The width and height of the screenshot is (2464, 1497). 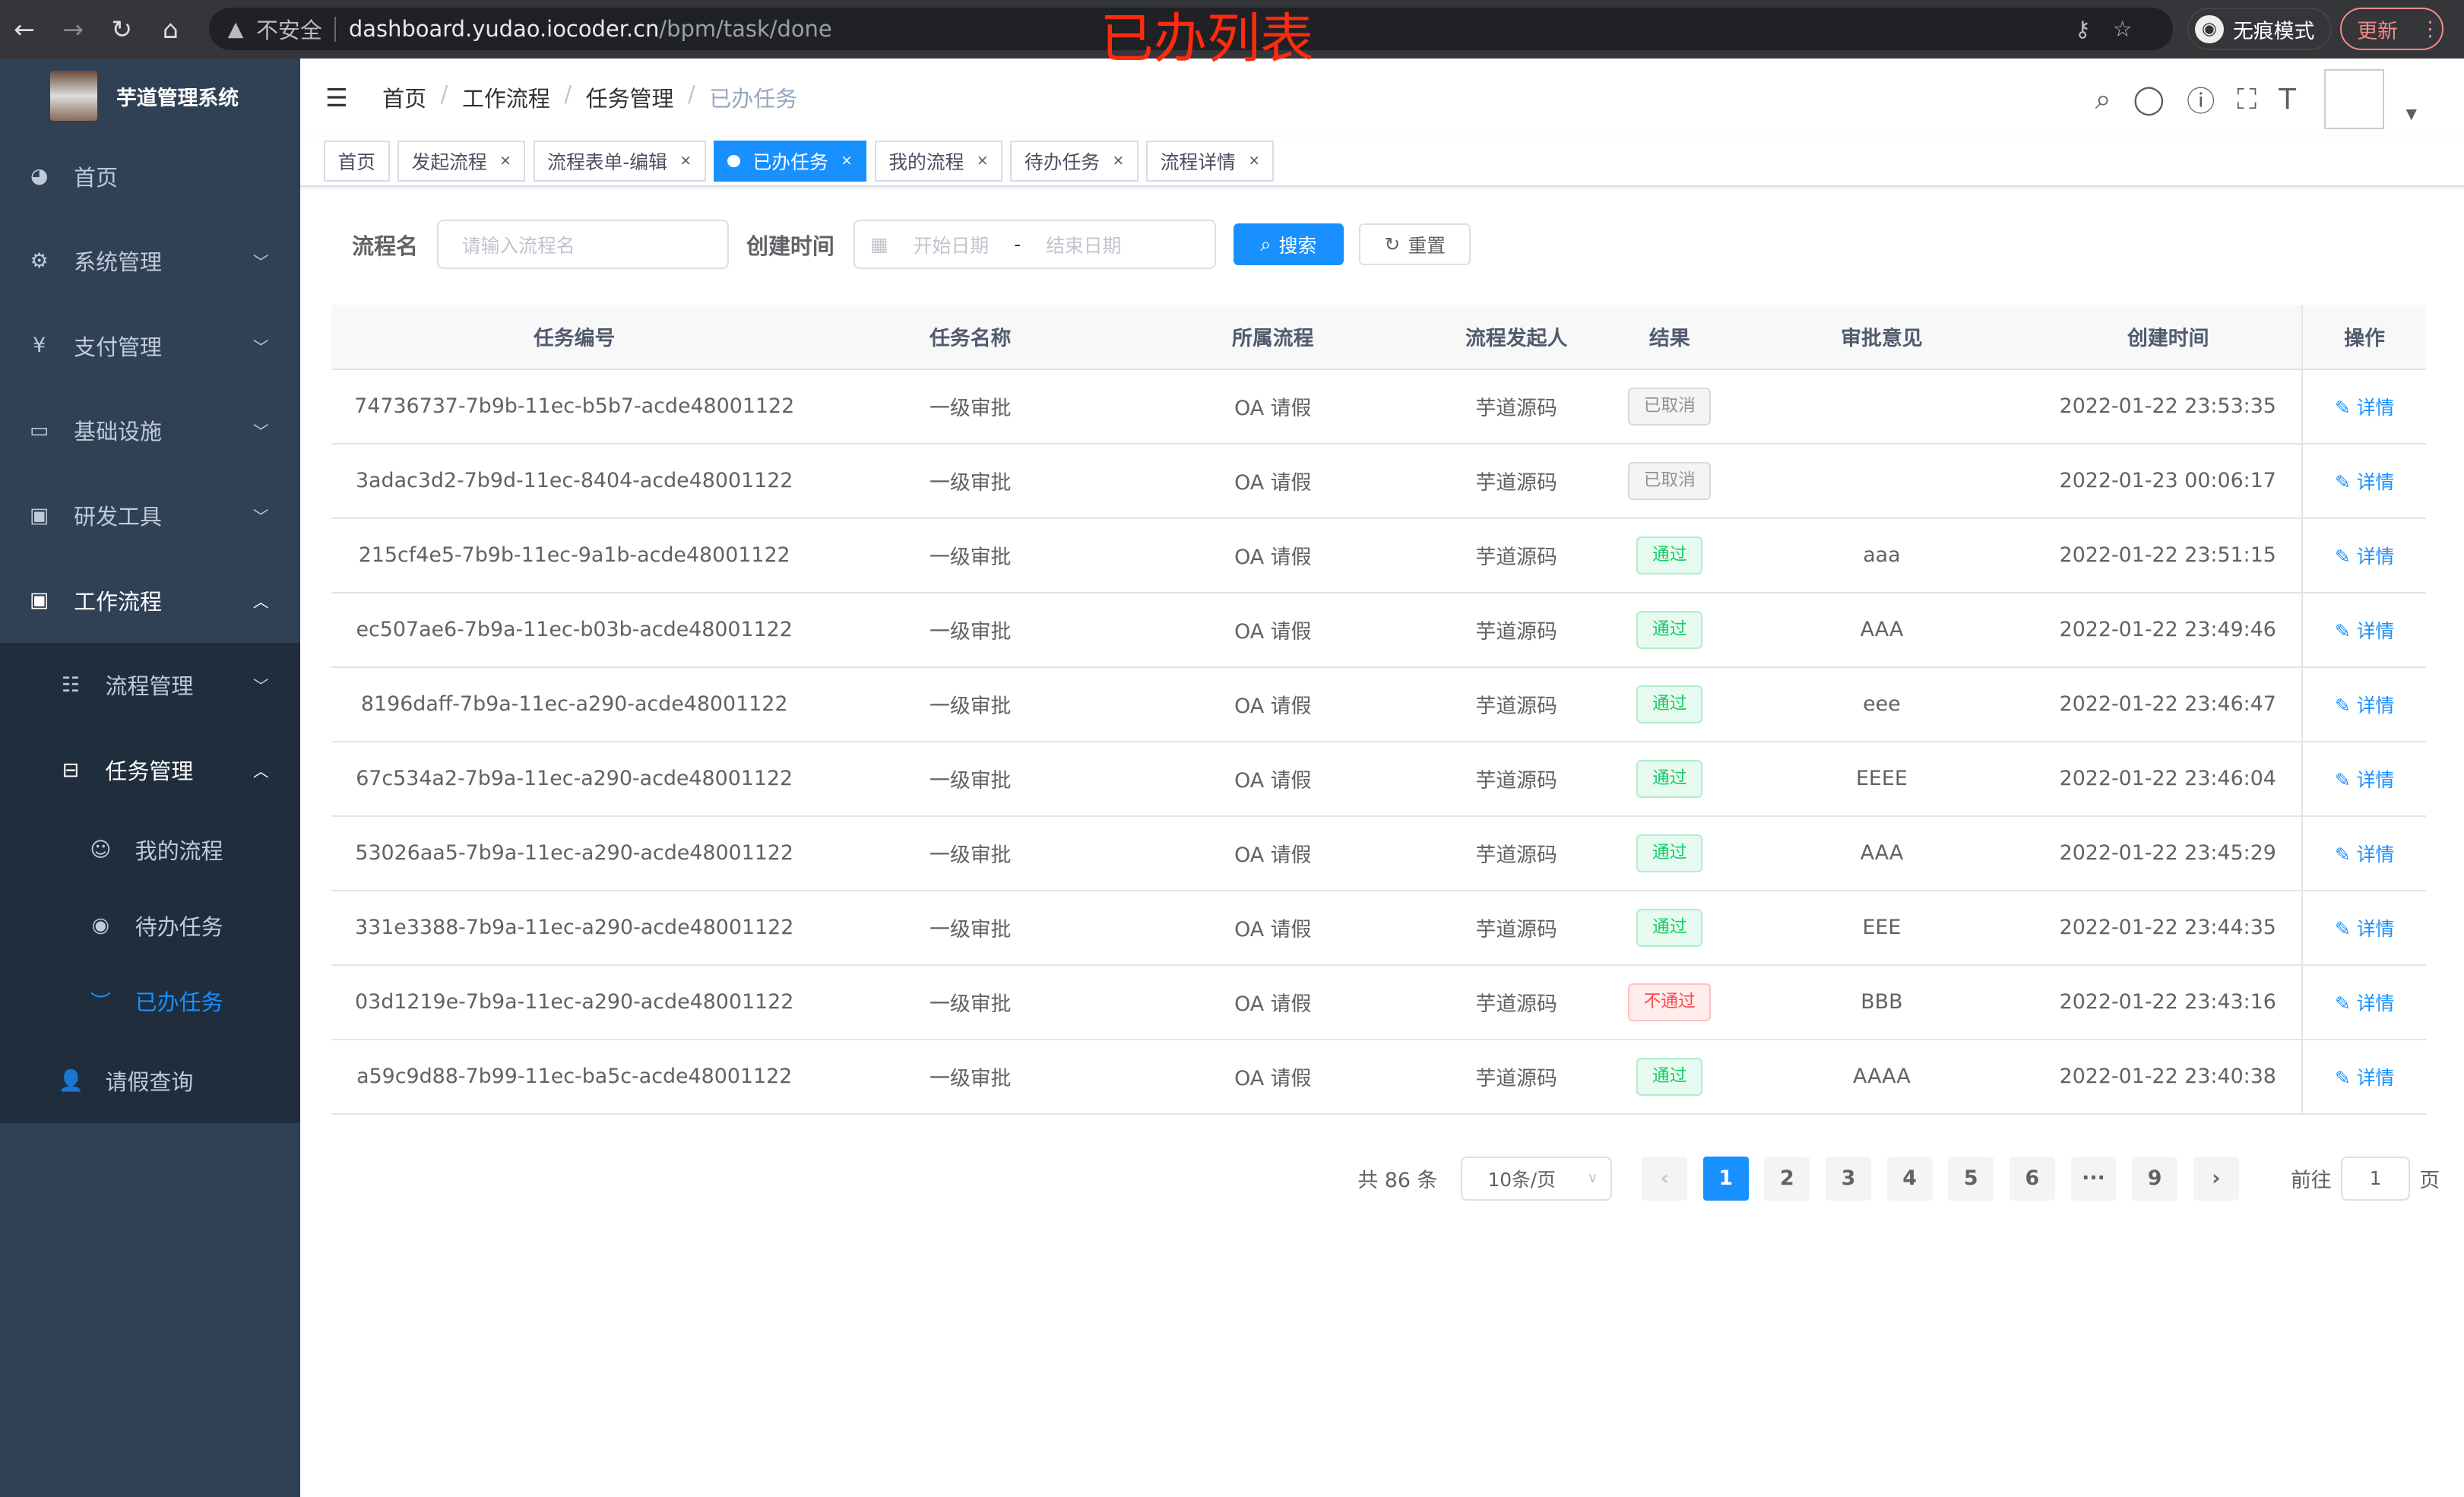 What do you see at coordinates (150, 925) in the screenshot?
I see `sidebar-item-todo: ◉ 待办任务` at bounding box center [150, 925].